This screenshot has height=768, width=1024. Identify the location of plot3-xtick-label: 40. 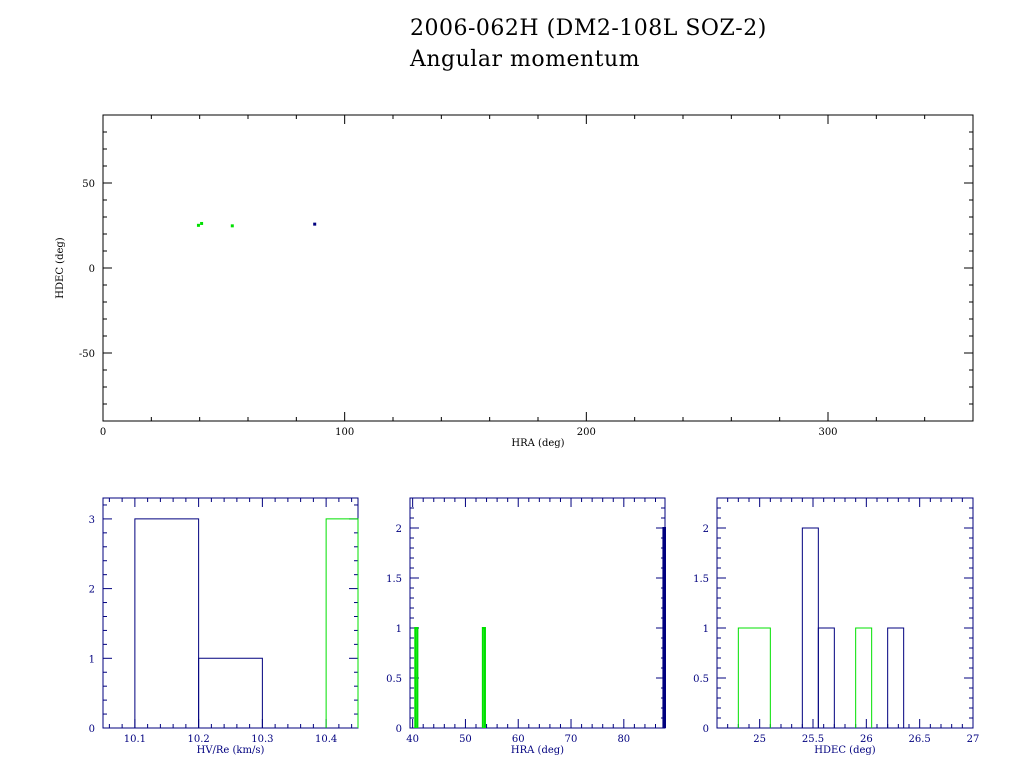
(412, 739).